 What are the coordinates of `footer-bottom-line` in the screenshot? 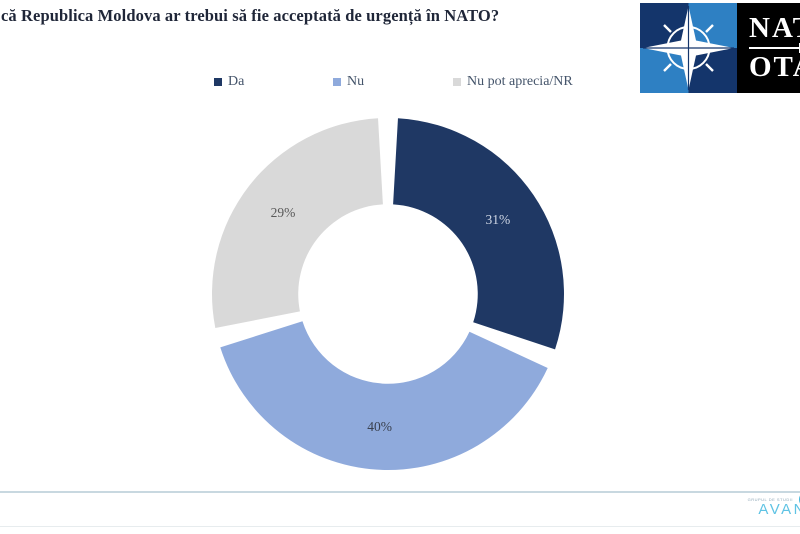 It's located at (400, 526).